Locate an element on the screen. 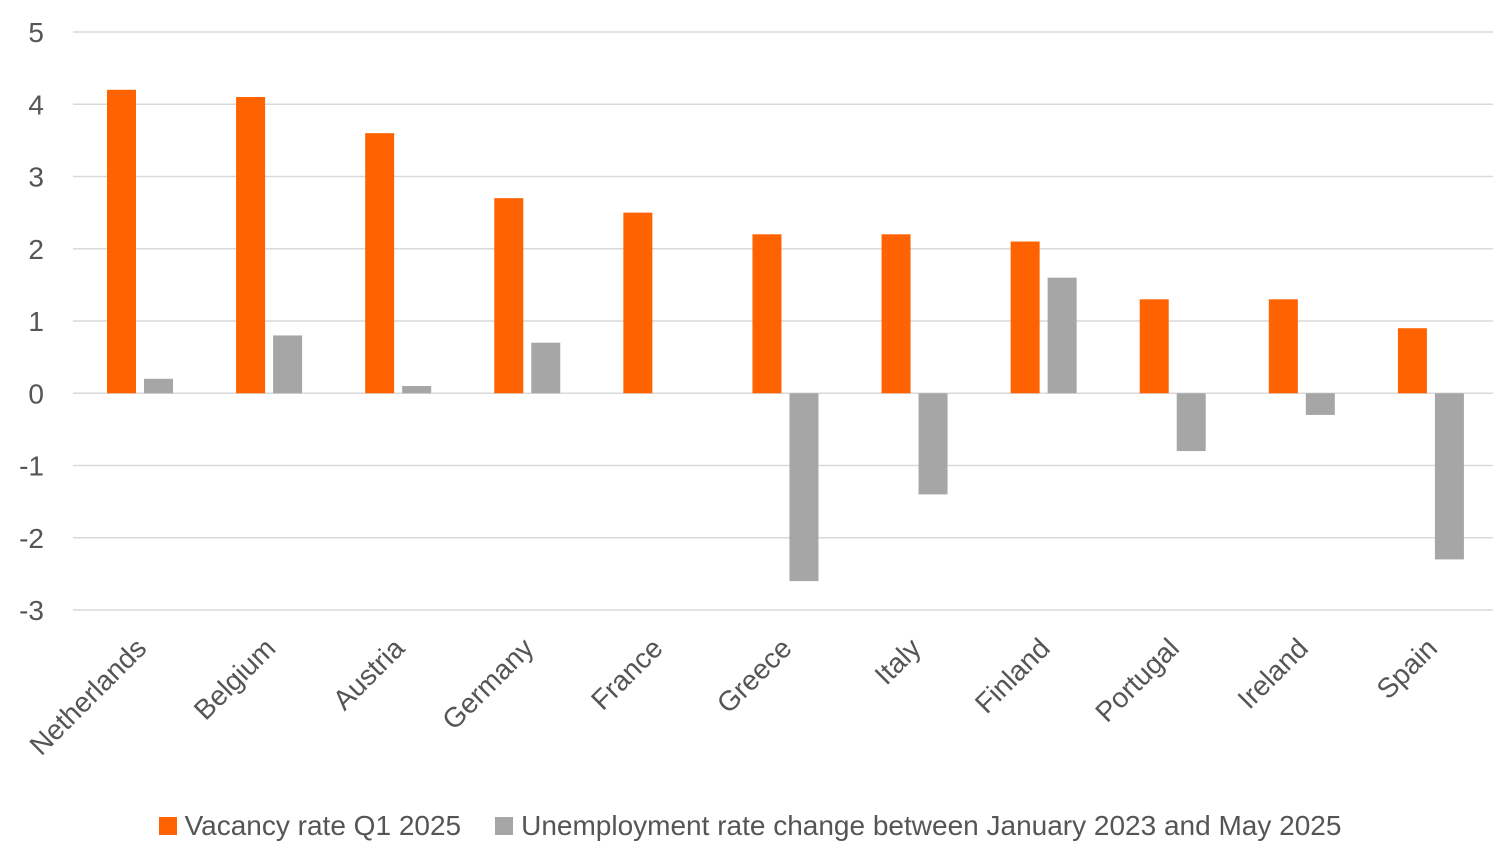 The image size is (1500, 868). y-tick-label: 0 is located at coordinates (36, 393).